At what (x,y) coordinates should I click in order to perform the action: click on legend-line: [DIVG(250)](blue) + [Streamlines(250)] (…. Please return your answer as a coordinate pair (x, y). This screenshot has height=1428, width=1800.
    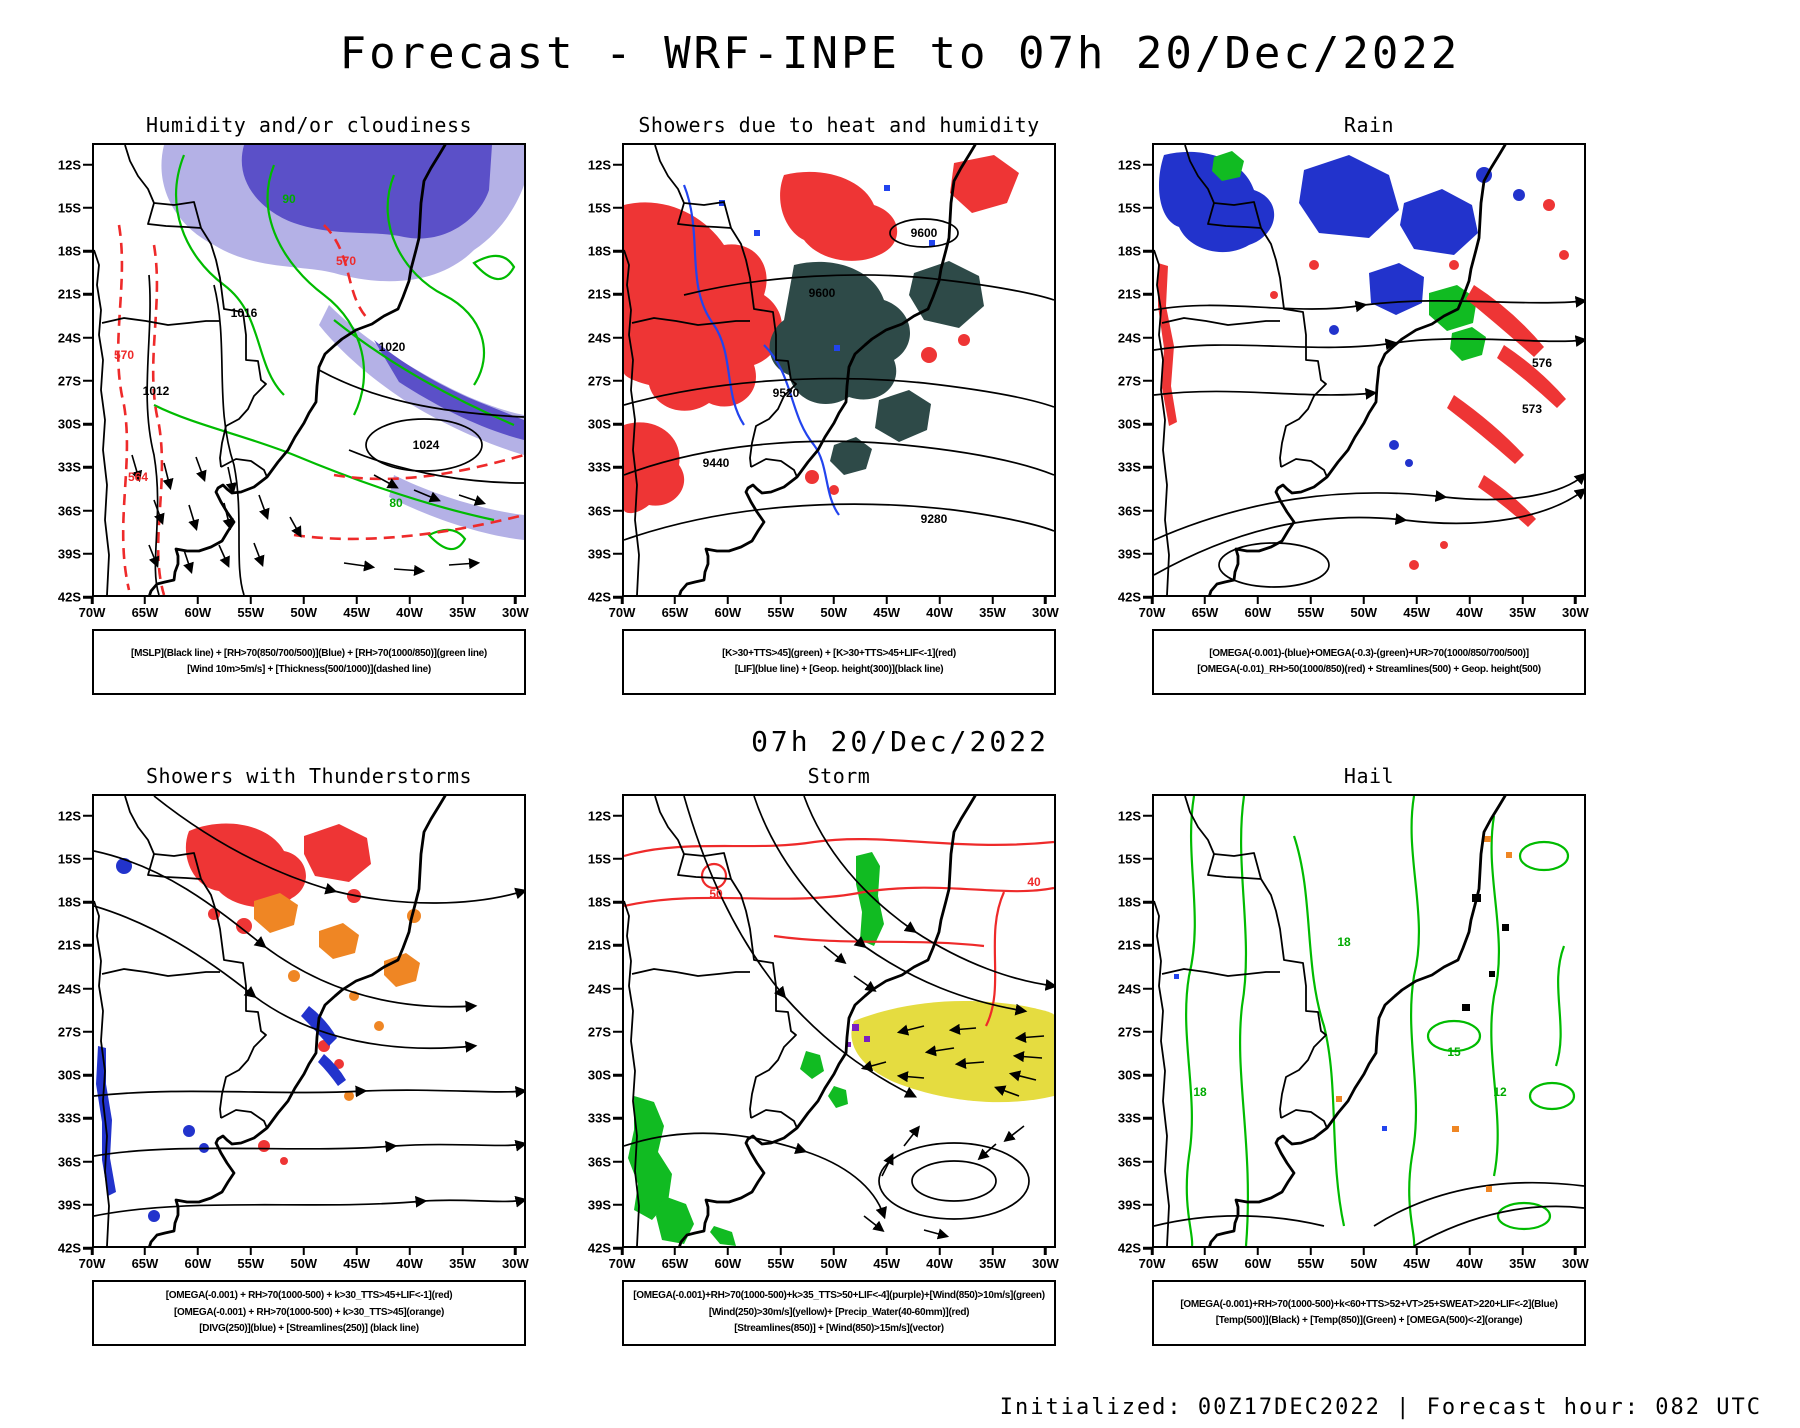
    Looking at the image, I should click on (309, 1329).